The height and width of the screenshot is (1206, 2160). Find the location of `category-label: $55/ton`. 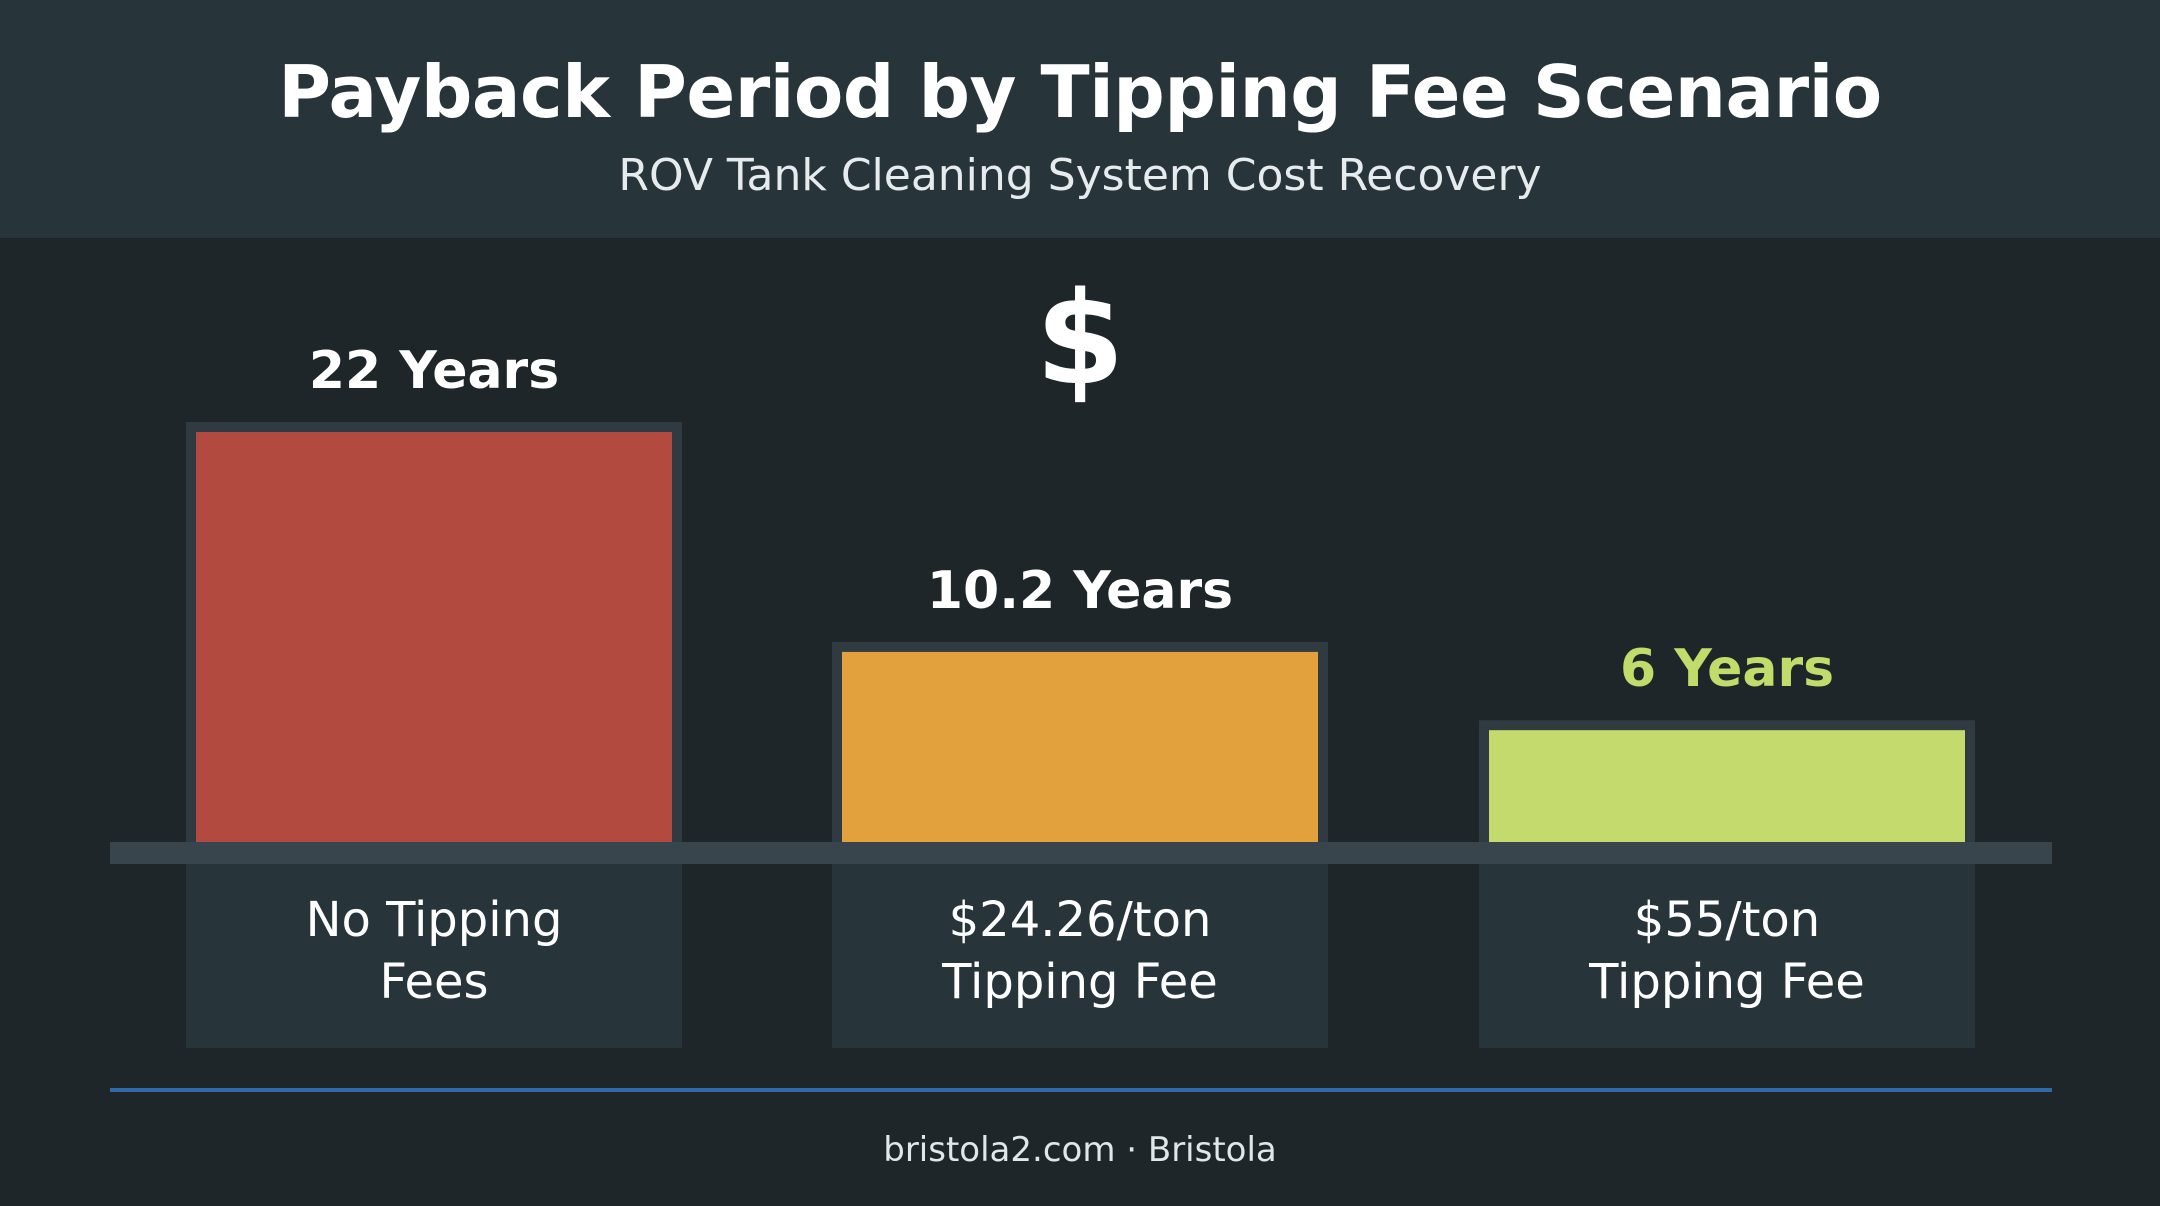

category-label: $55/ton is located at coordinates (1727, 920).